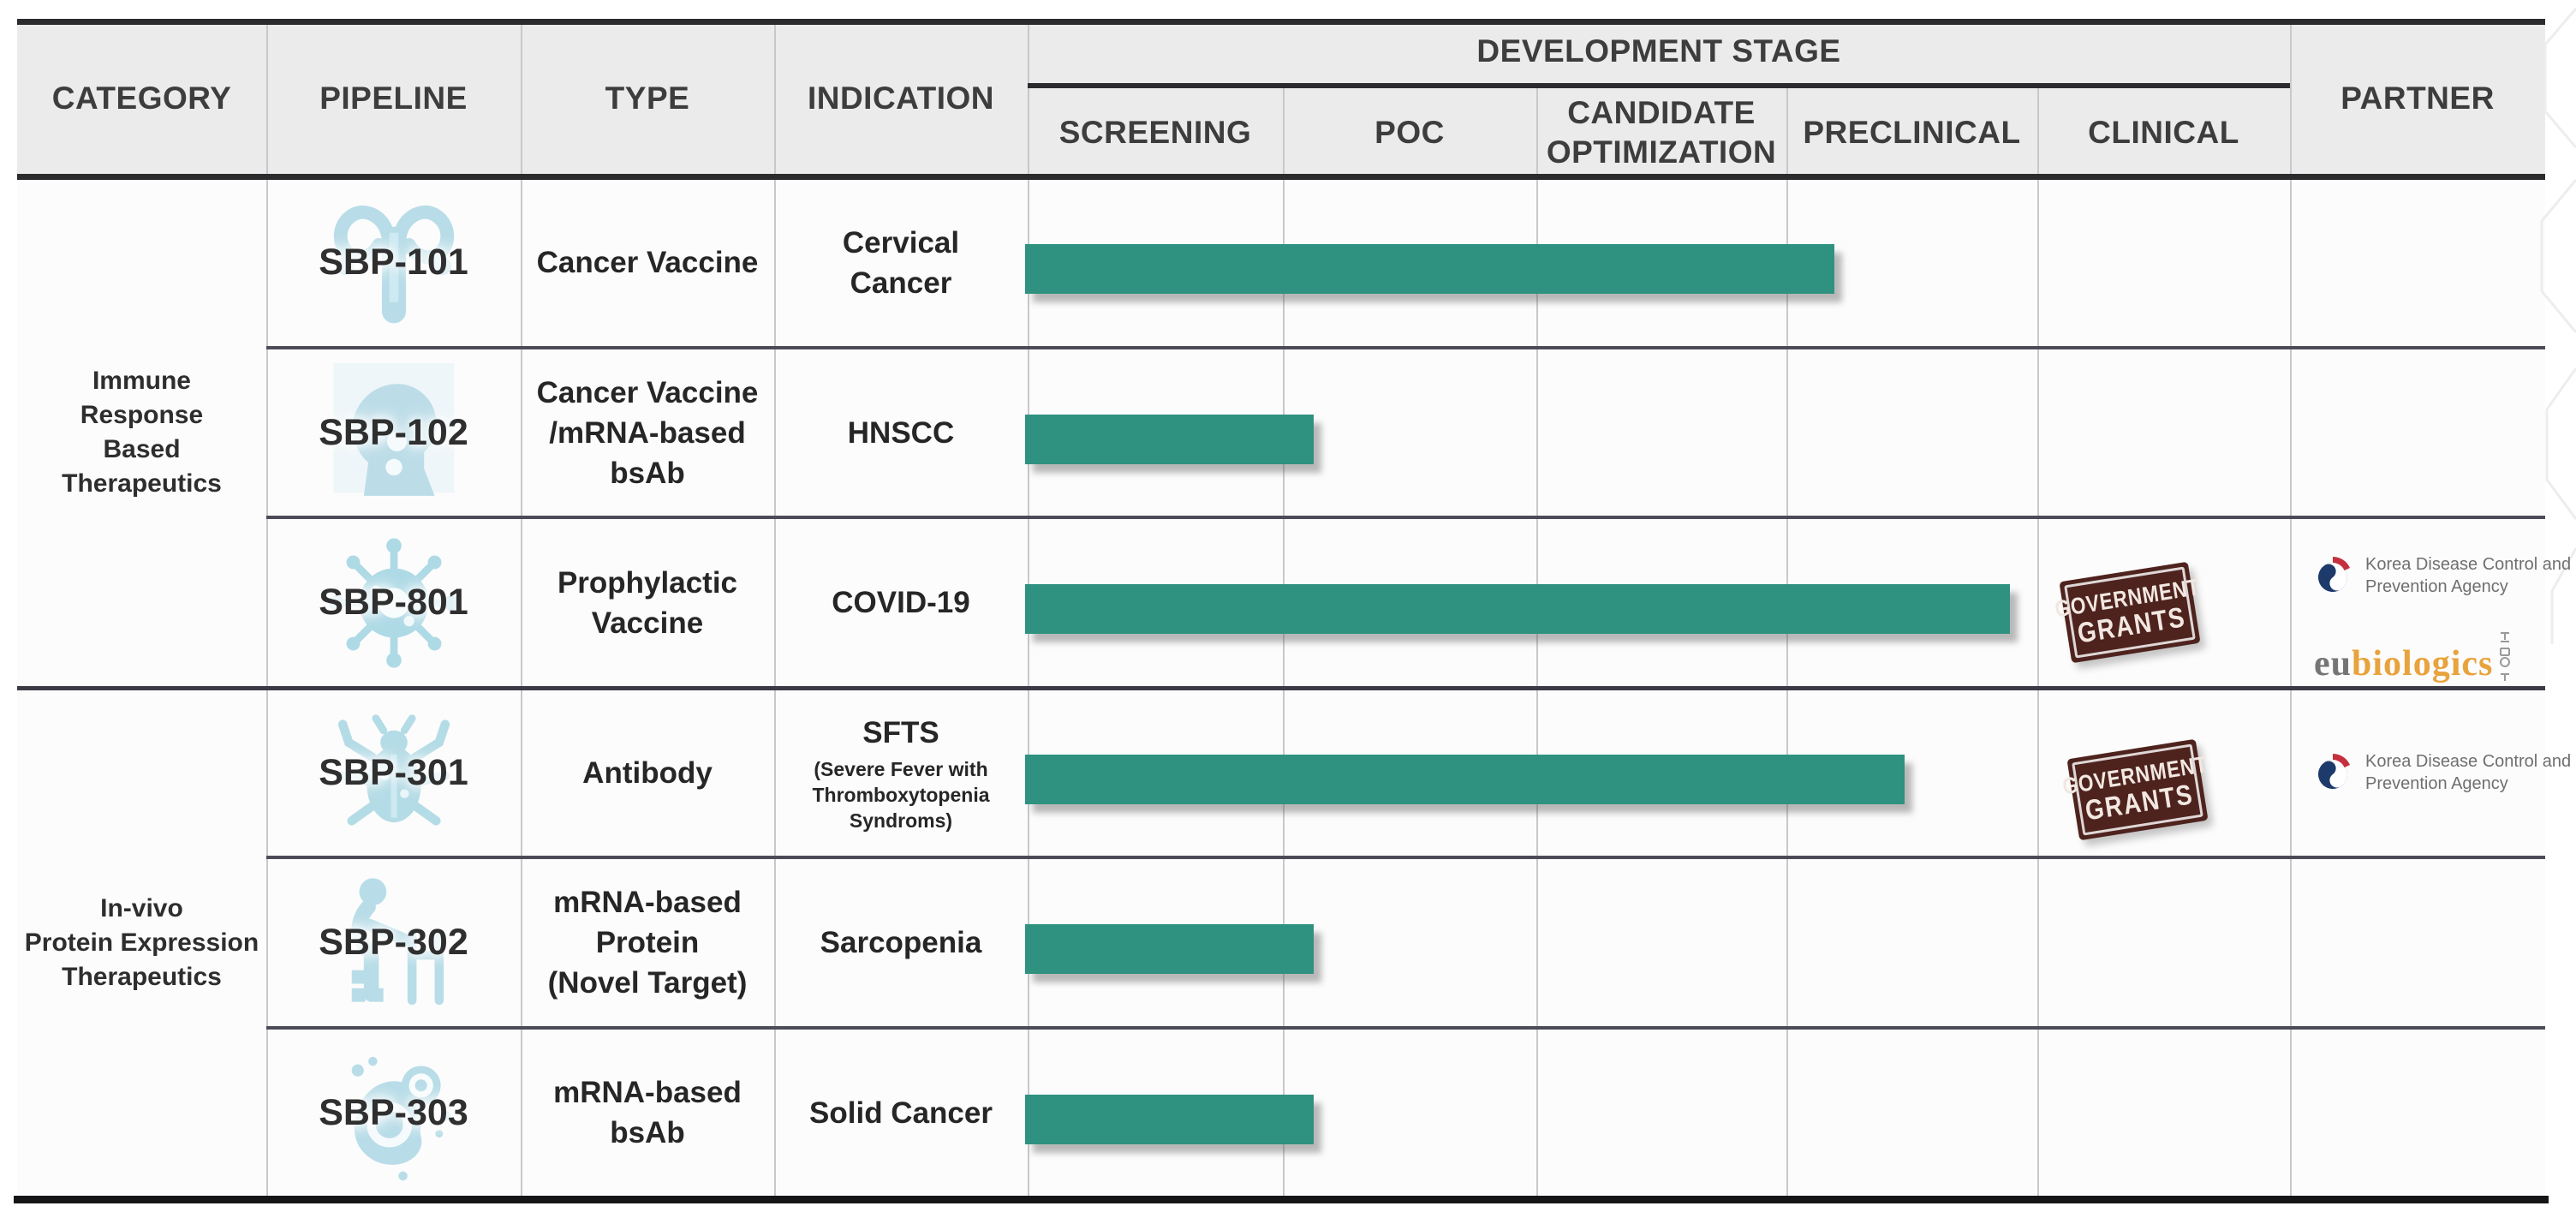 The image size is (2576, 1206). I want to click on indication-cell-sbp-801: COVID-19, so click(901, 602).